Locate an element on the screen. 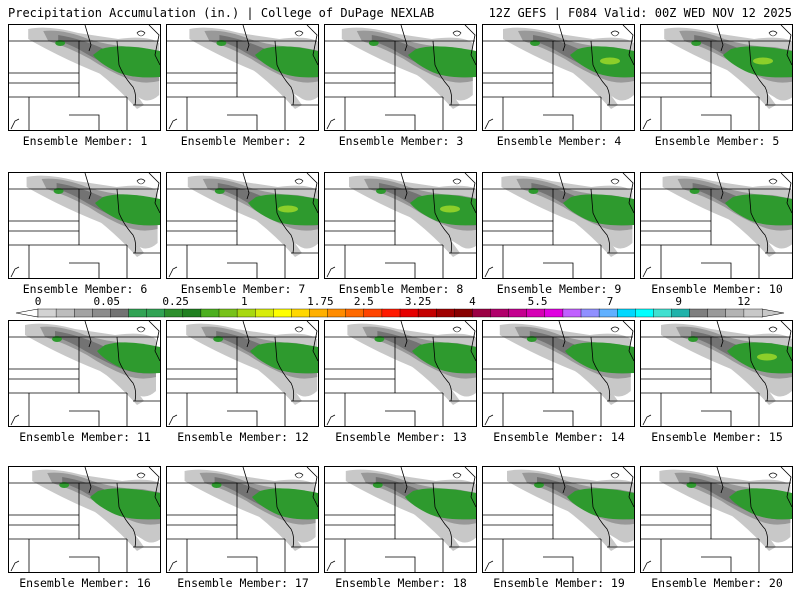 This screenshot has width=800, height=600. colorbar-tick-label: 7 is located at coordinates (610, 302).